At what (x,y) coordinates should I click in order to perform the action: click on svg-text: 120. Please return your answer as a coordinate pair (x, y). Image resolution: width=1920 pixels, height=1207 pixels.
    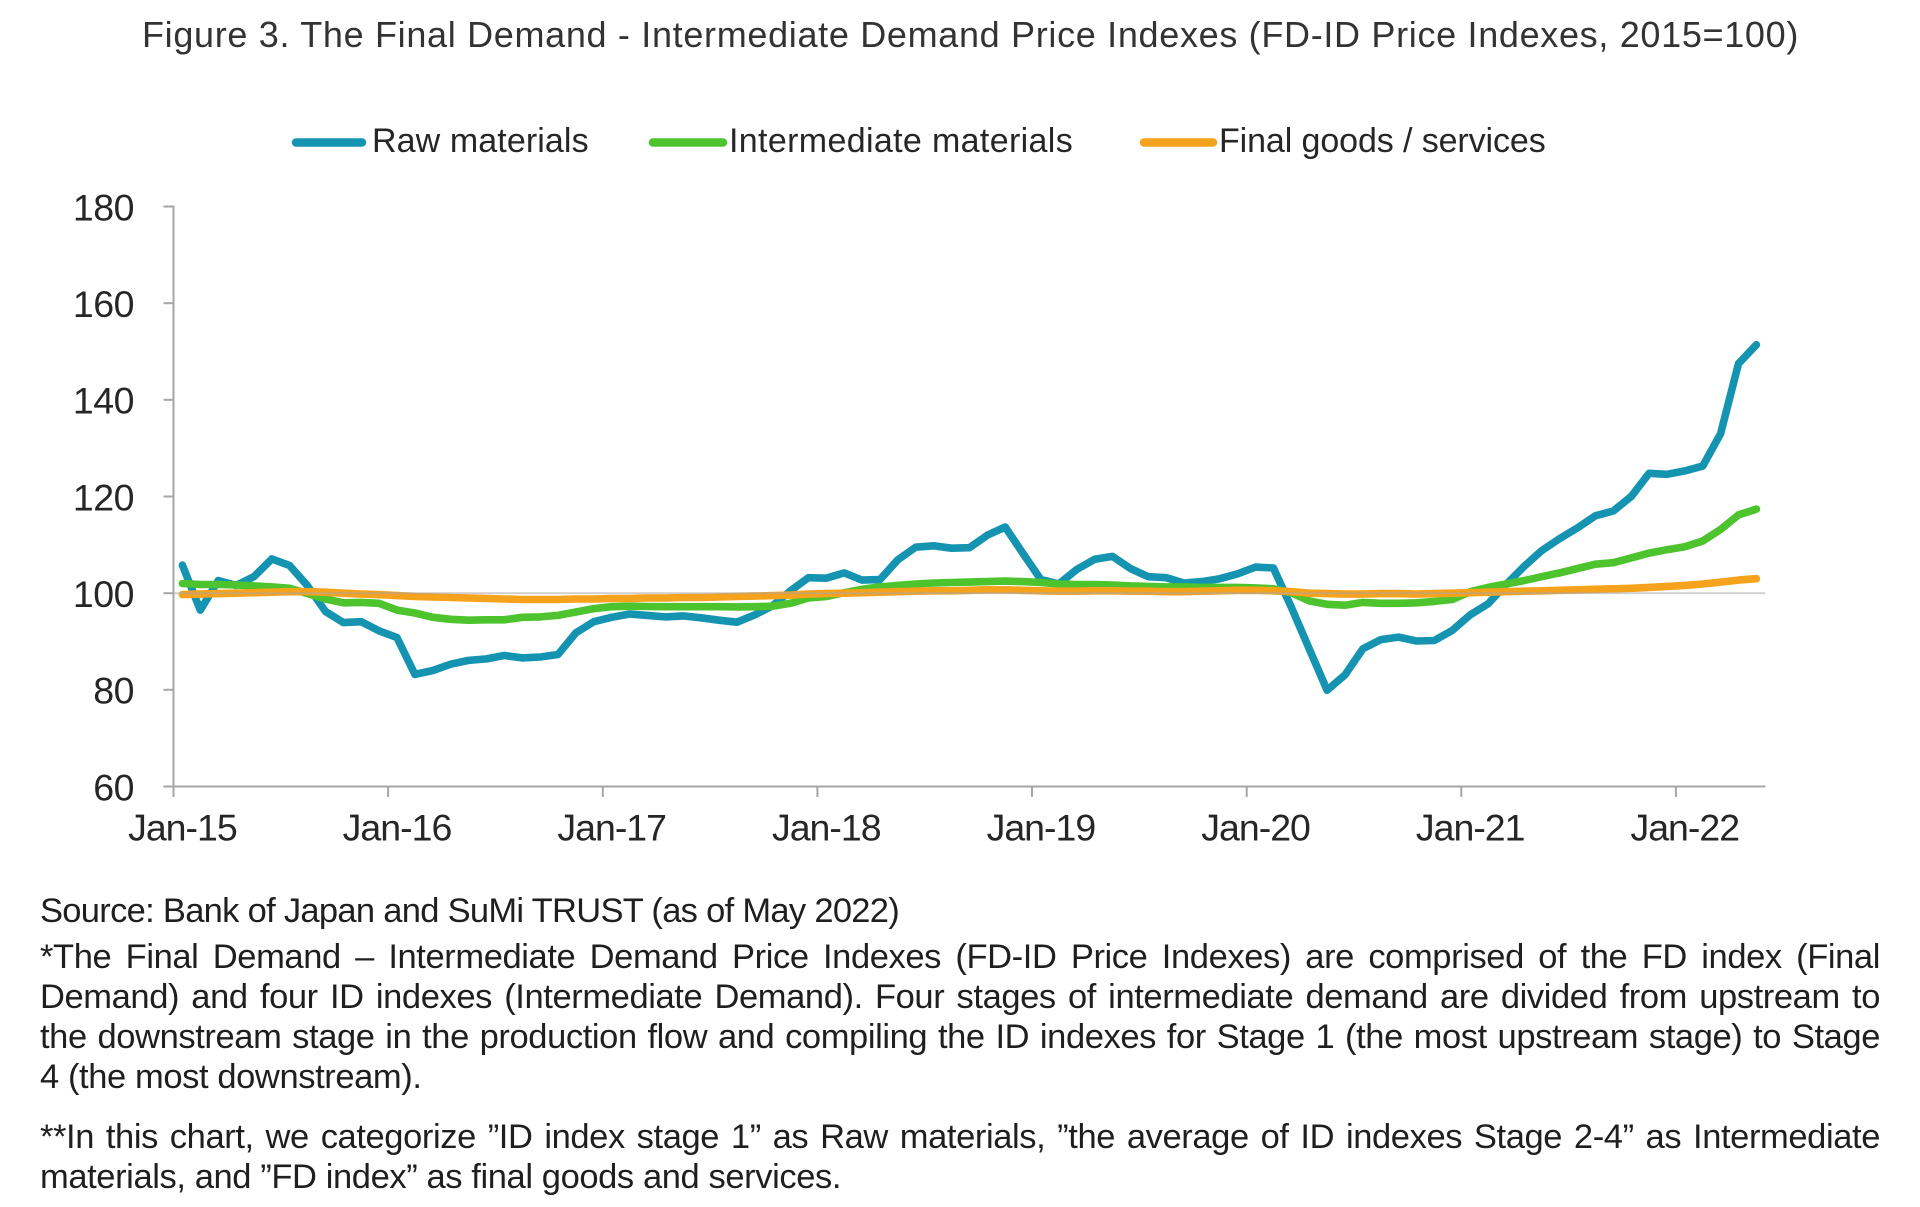
    Looking at the image, I should click on (103, 497).